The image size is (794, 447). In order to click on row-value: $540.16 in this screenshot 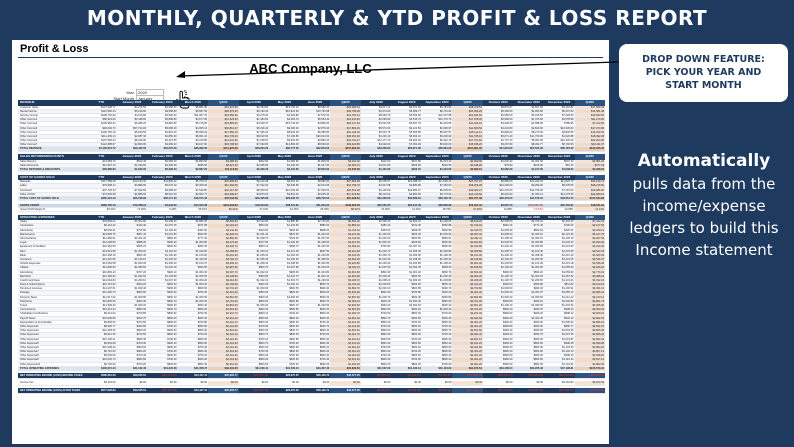, I will do `click(508, 226)`.